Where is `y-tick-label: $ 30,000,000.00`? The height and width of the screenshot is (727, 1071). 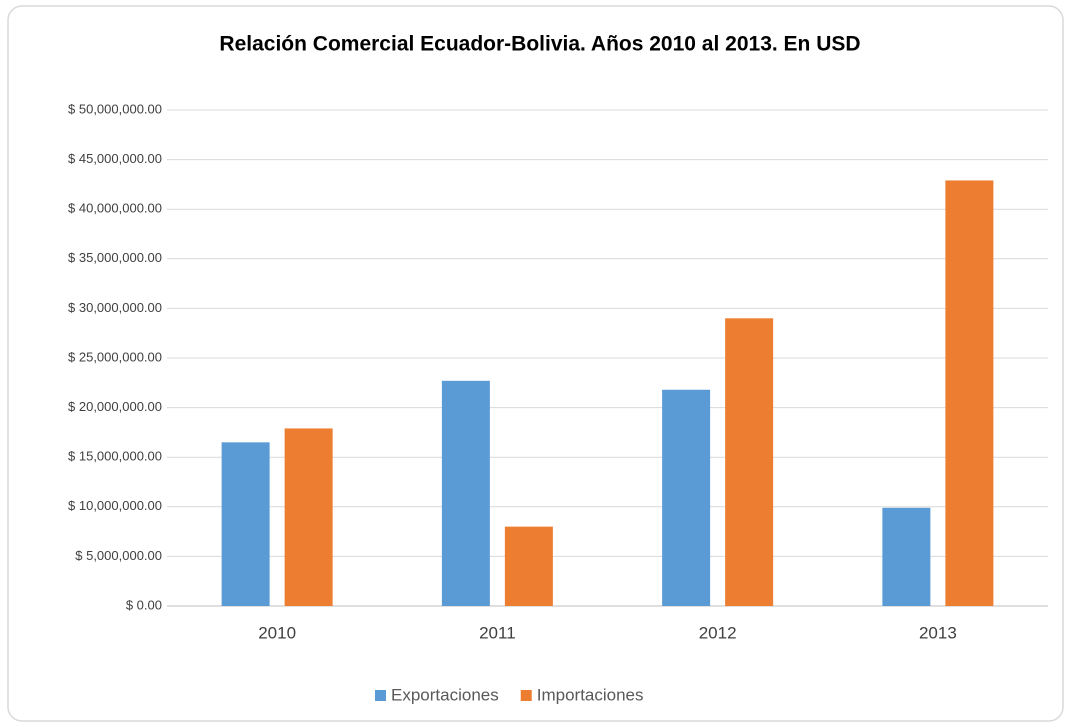 y-tick-label: $ 30,000,000.00 is located at coordinates (115, 307).